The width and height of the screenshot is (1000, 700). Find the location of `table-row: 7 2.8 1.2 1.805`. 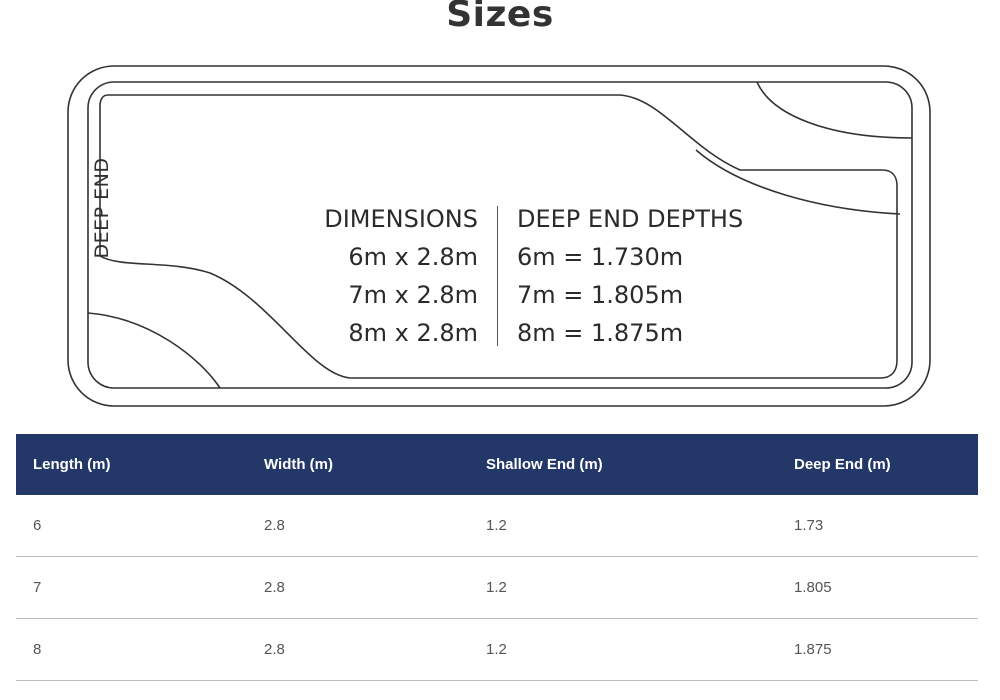

table-row: 7 2.8 1.2 1.805 is located at coordinates (497, 587).